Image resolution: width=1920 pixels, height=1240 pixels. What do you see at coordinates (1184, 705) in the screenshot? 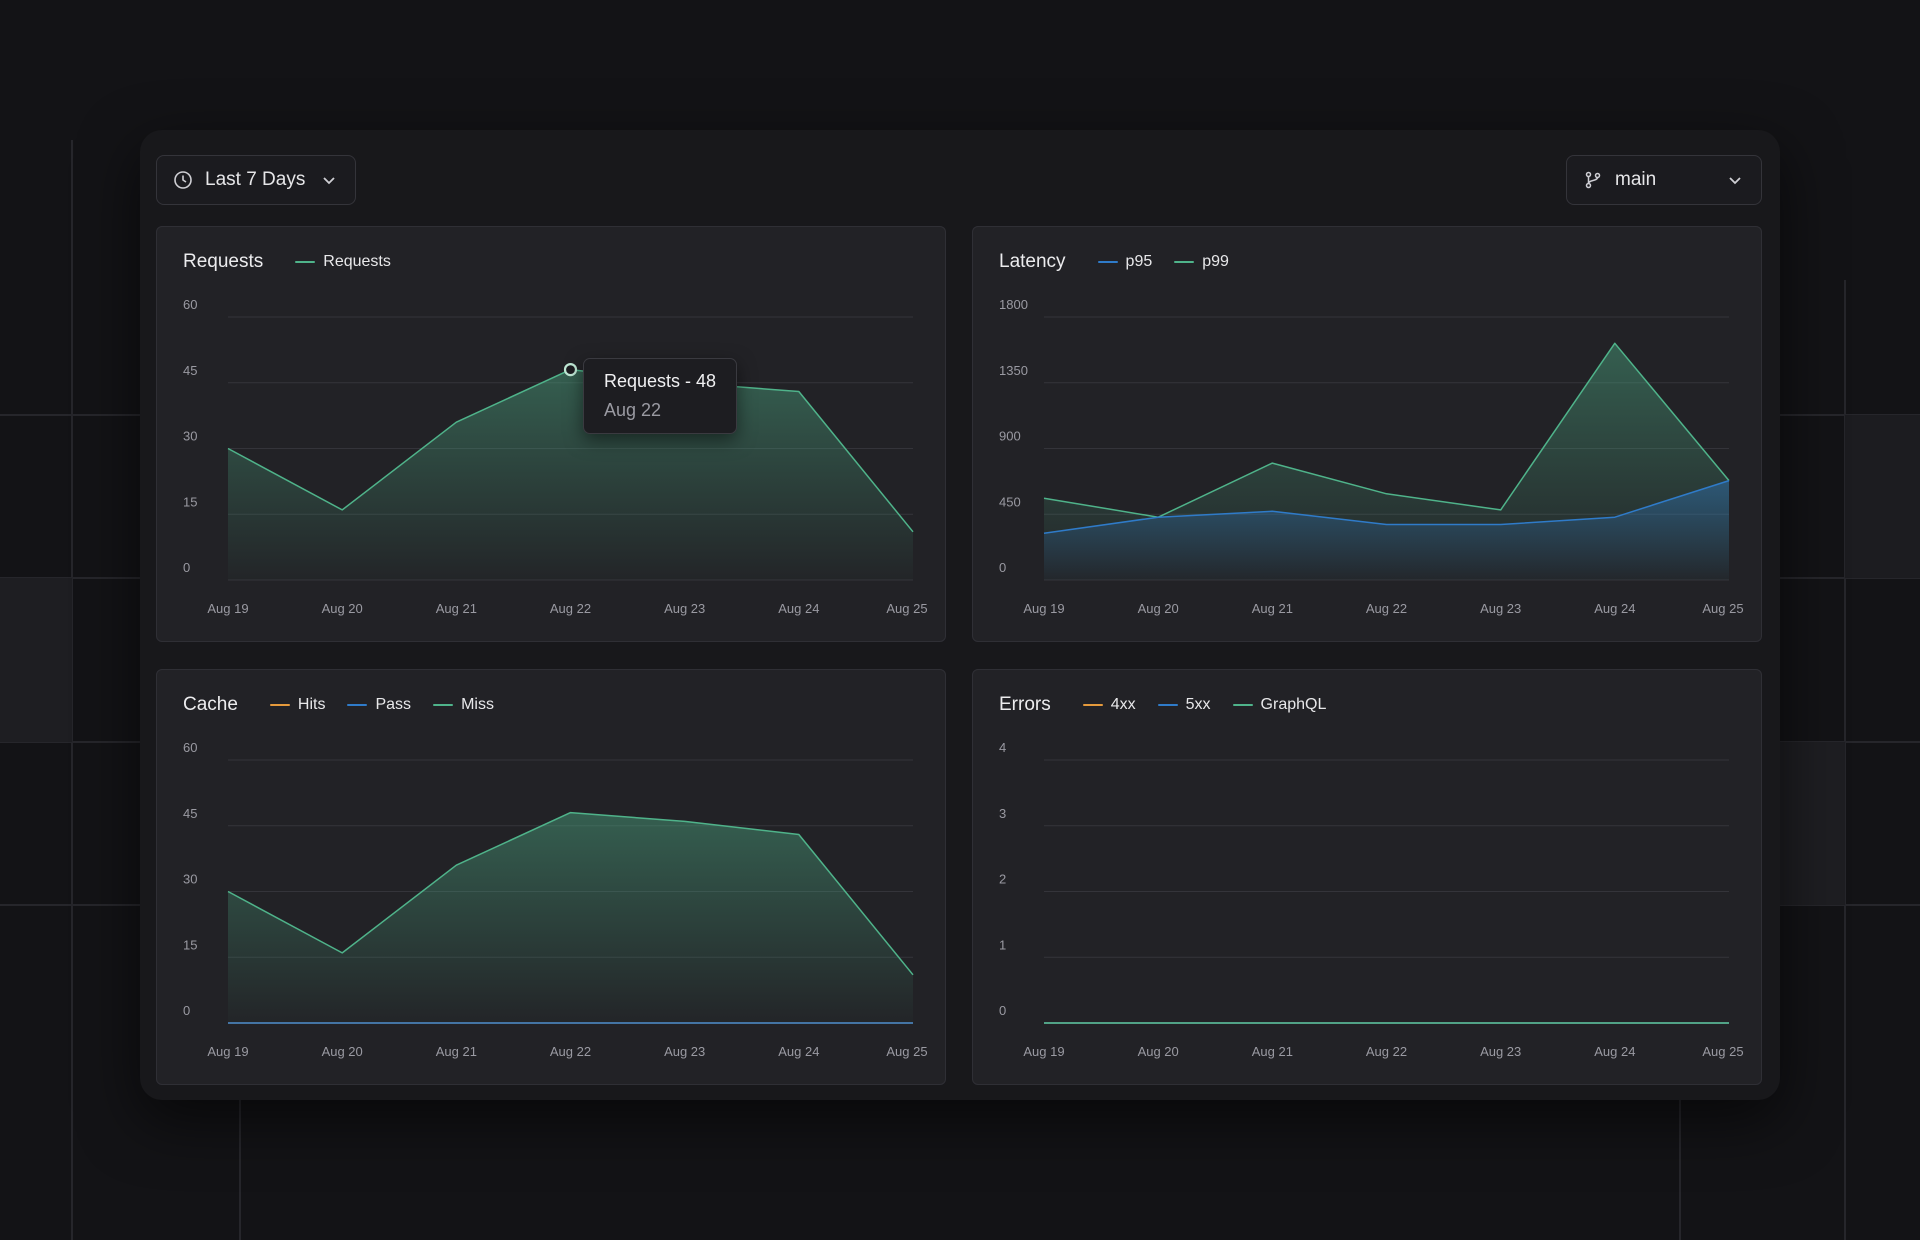
I see `legend-item: 5xx` at bounding box center [1184, 705].